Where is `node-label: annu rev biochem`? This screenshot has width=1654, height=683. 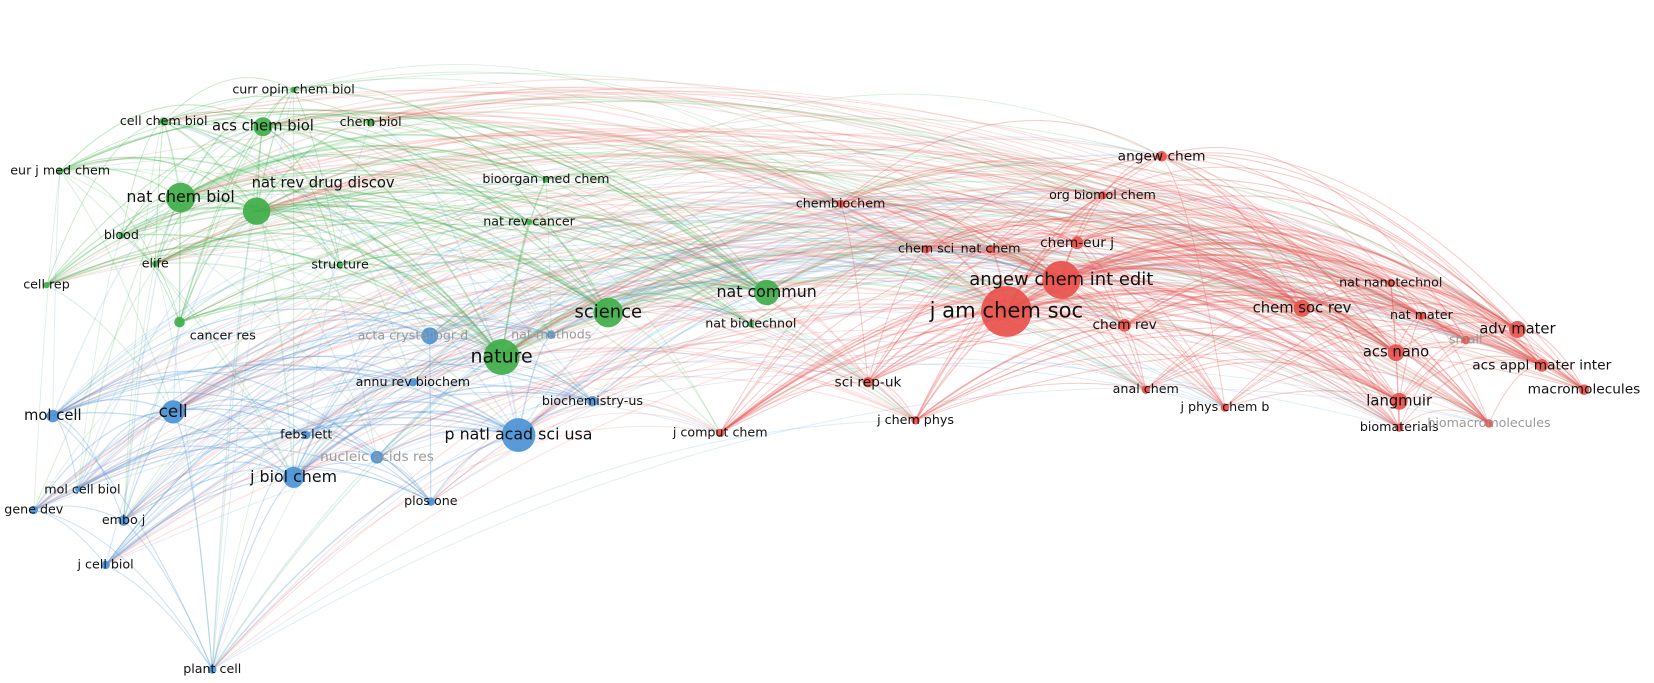 node-label: annu rev biochem is located at coordinates (413, 381).